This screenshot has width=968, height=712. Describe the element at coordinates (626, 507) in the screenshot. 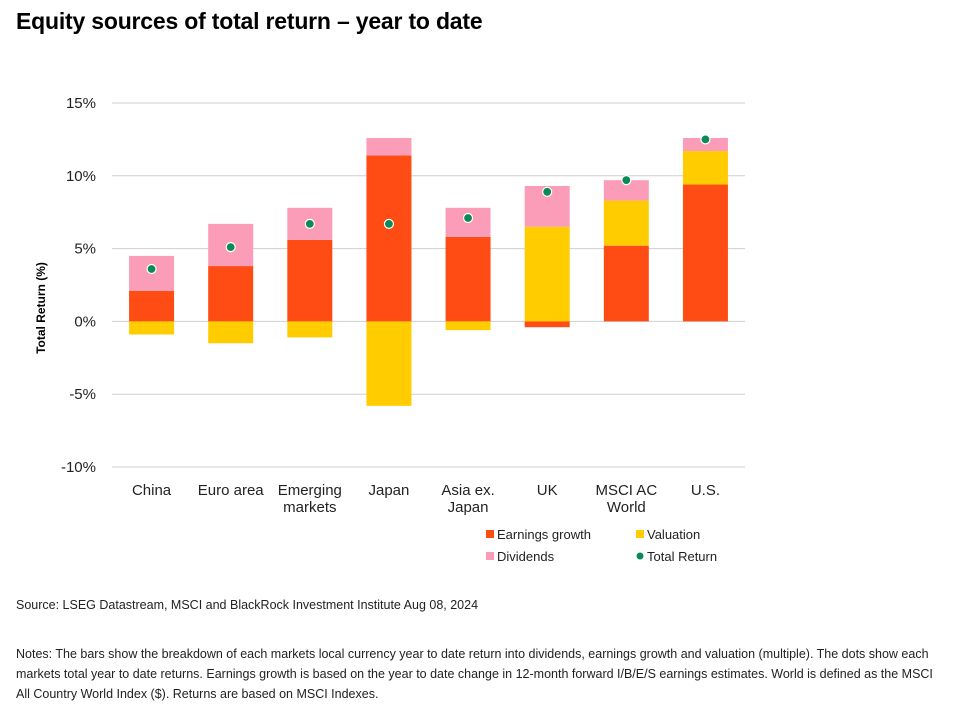

I see `x-category-label: World` at that location.